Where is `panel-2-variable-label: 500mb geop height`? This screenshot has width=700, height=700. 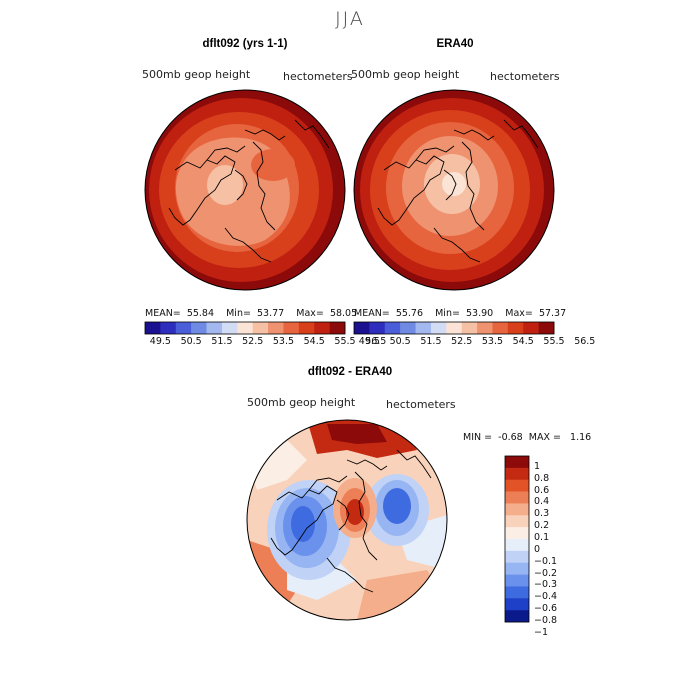 panel-2-variable-label: 500mb geop height is located at coordinates (405, 74).